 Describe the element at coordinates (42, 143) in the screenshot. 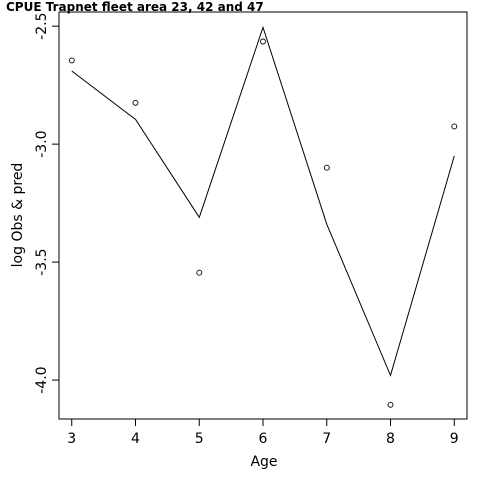

I see `y-tick-label: -3.0` at that location.